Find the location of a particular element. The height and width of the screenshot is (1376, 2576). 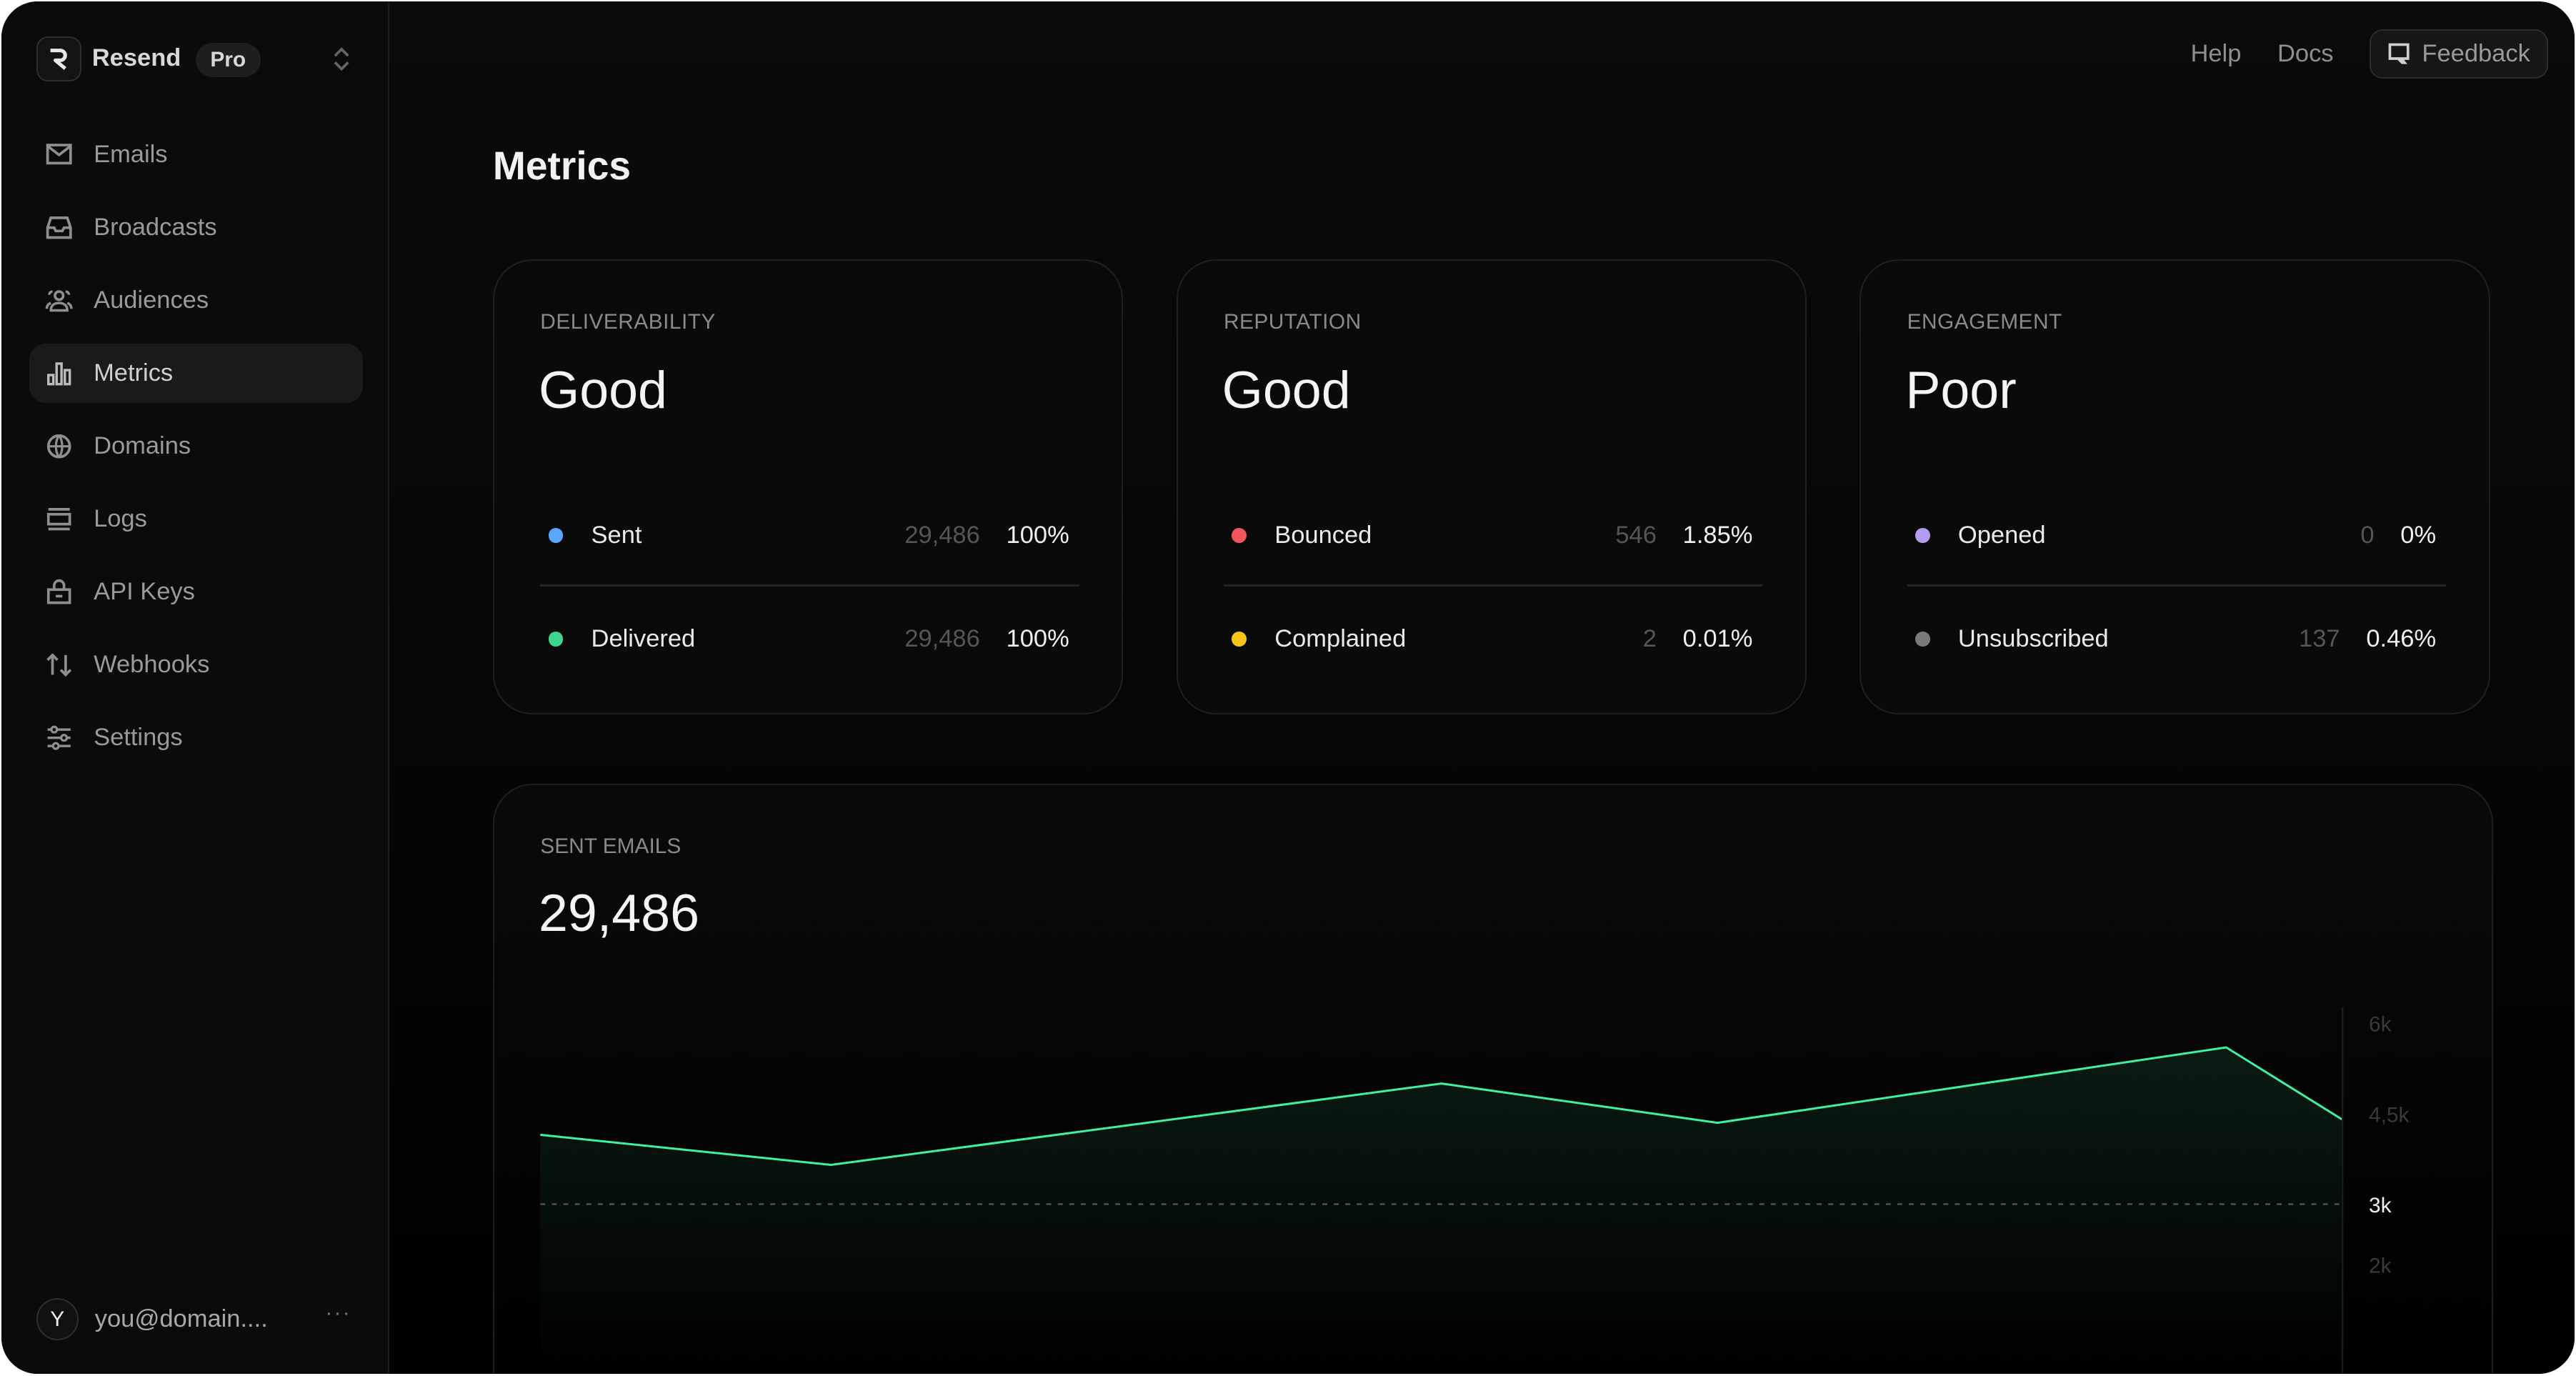

metric-row-unsubscribed: Unsubscribed 137 0.46% is located at coordinates (2176, 639).